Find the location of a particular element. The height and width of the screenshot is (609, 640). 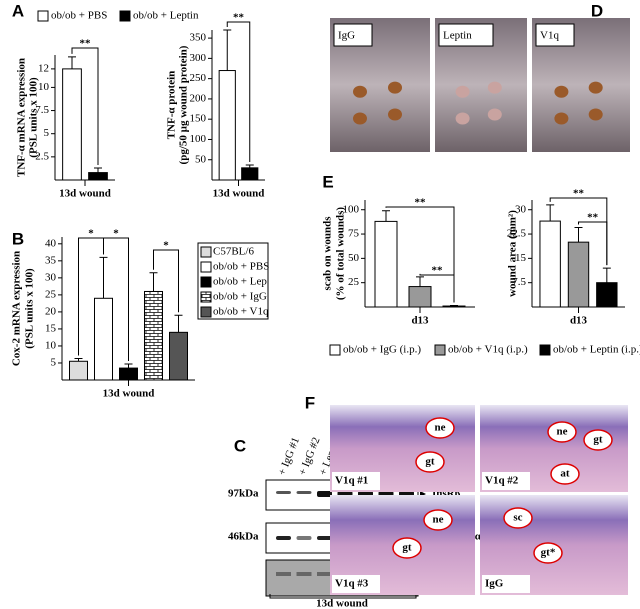

legend-label: ob/ob + IgG is located at coordinates (240, 297).